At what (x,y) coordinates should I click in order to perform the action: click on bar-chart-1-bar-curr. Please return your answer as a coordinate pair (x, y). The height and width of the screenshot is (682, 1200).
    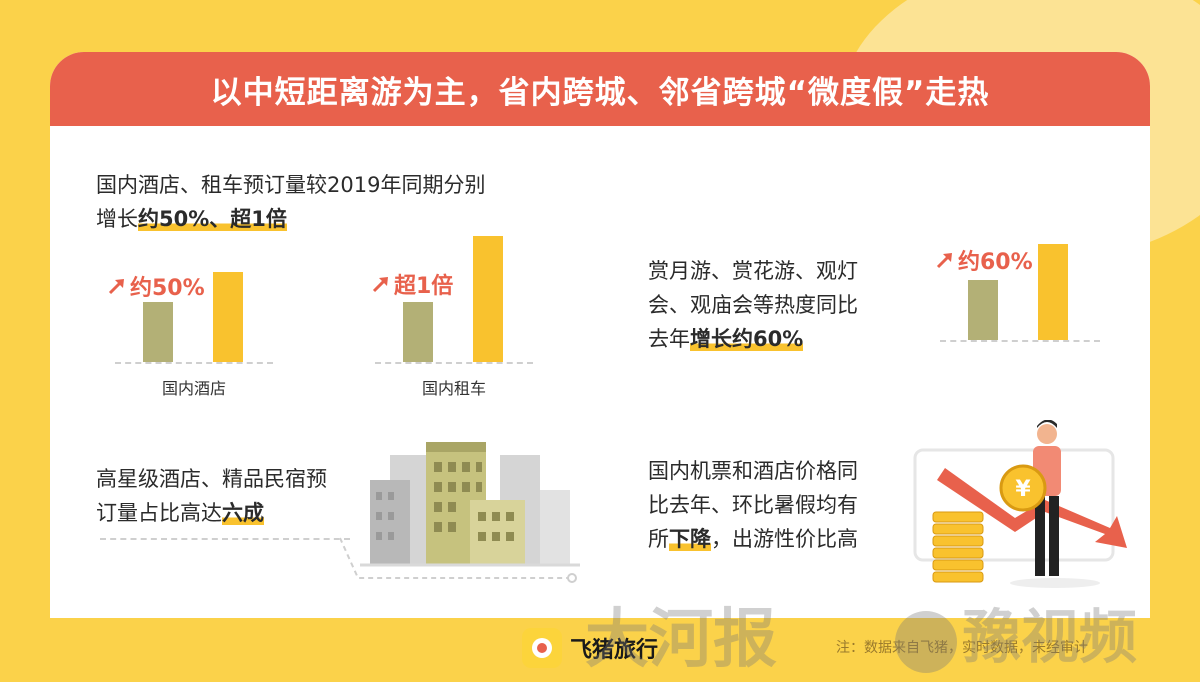
    Looking at the image, I should click on (228, 317).